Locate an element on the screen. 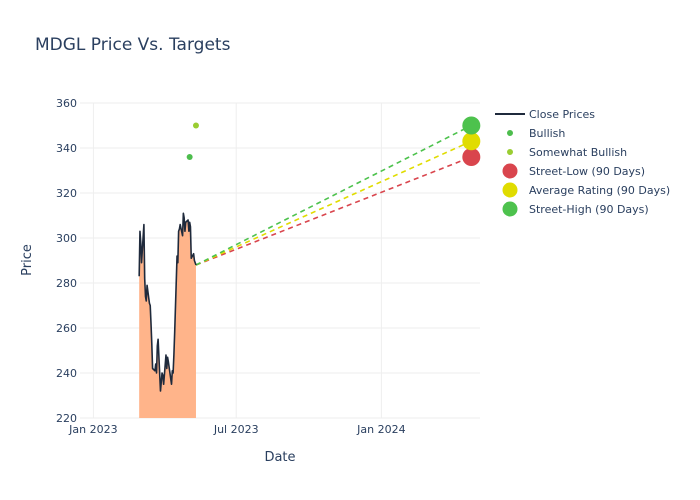 The width and height of the screenshot is (700, 500). legend-label: Close Prices is located at coordinates (562, 114).